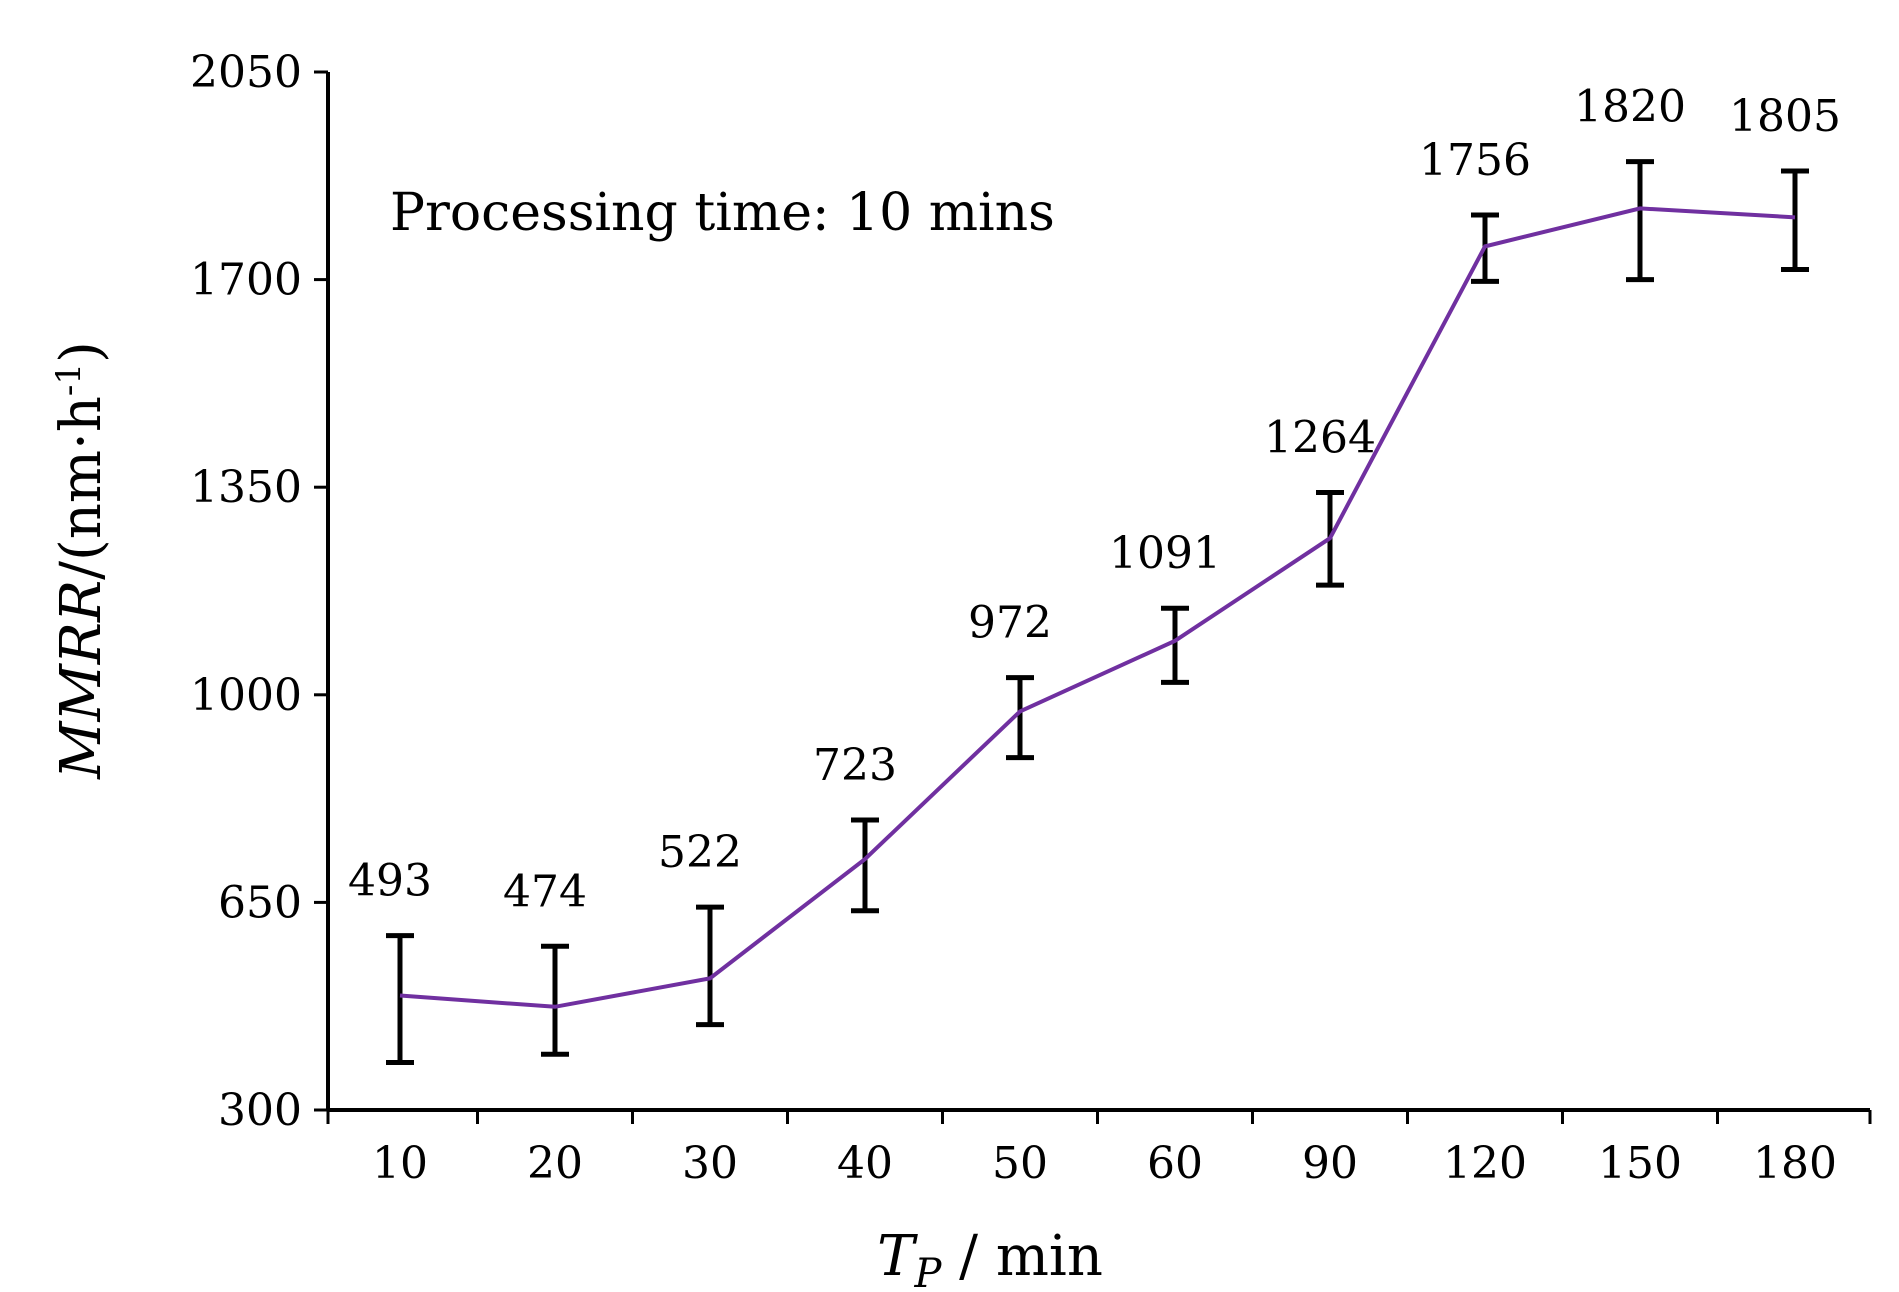 This screenshot has width=1899, height=1292. I want to click on y-tick-label: 650, so click(260, 902).